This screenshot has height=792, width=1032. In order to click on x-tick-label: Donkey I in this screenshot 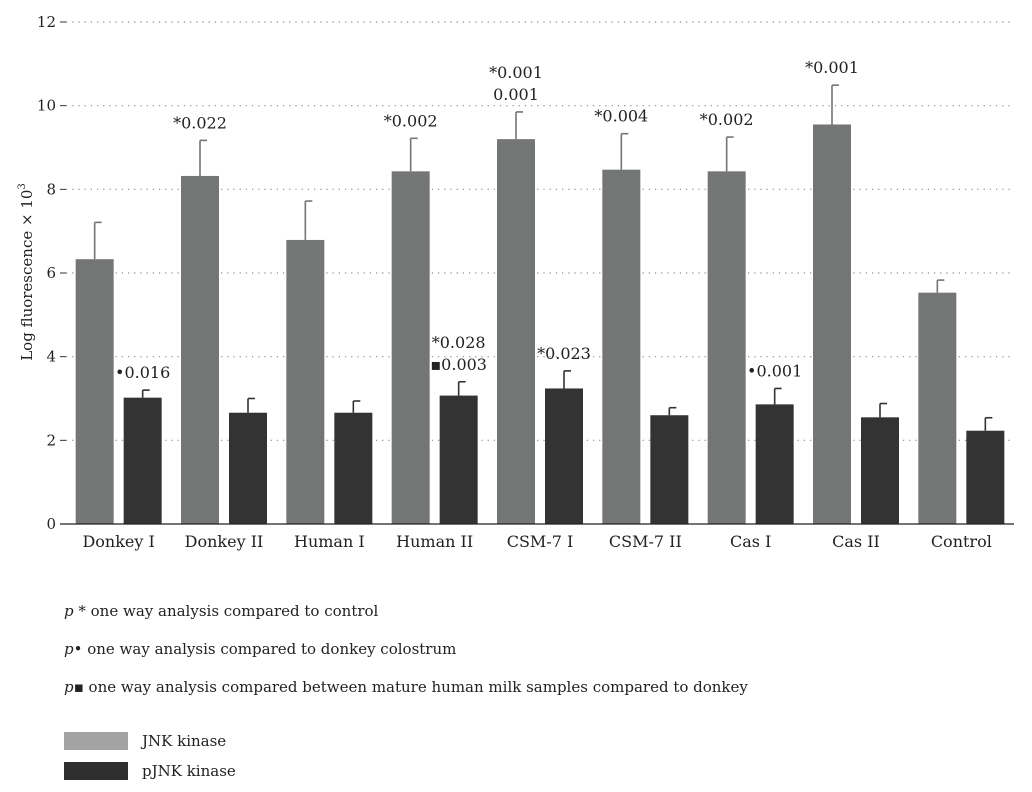, I will do `click(118, 541)`.